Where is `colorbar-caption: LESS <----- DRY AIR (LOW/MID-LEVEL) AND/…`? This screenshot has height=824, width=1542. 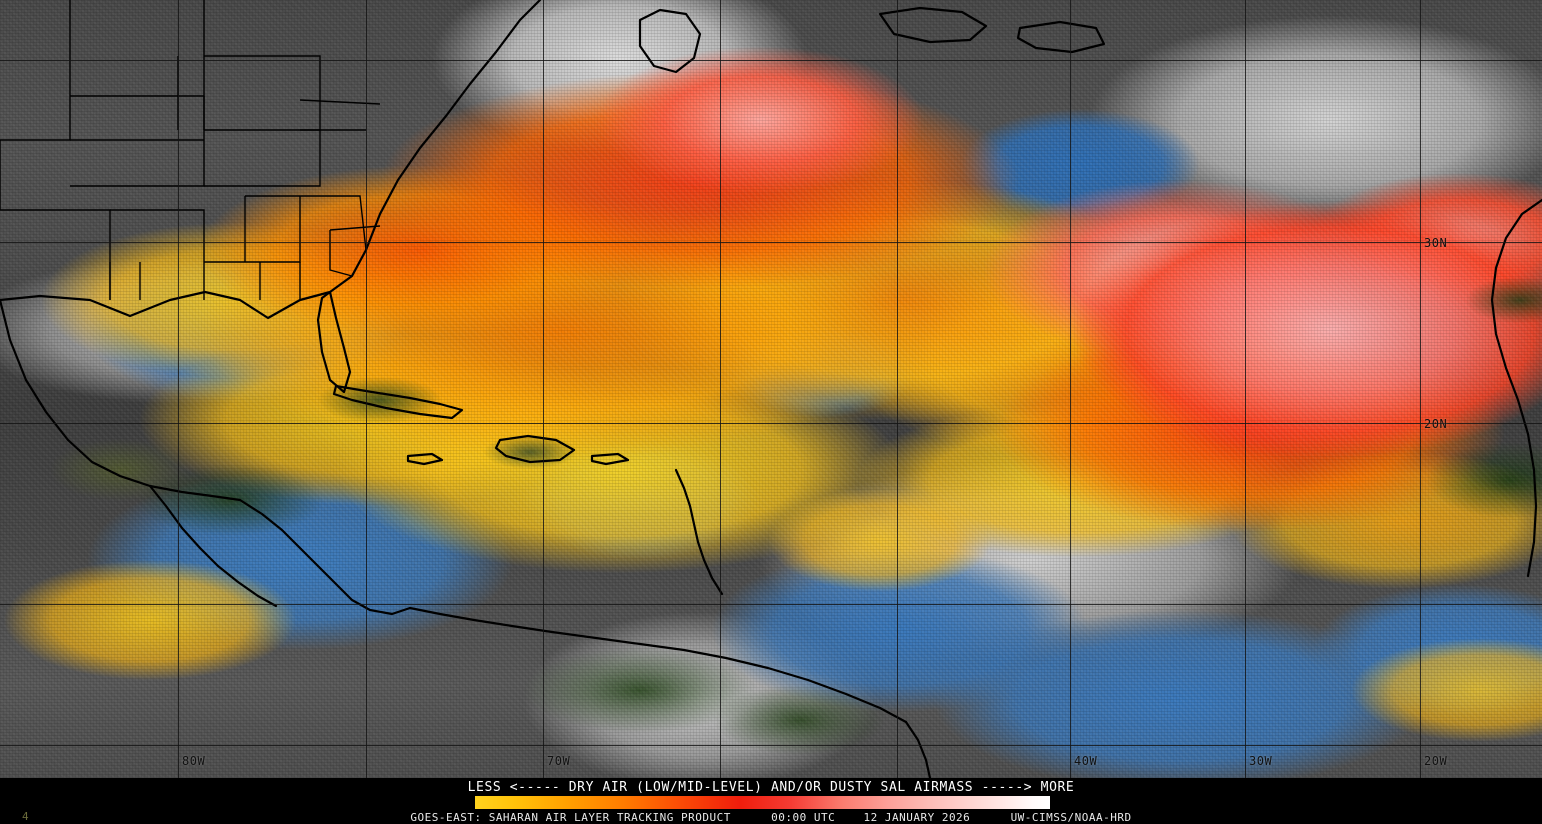 colorbar-caption: LESS <----- DRY AIR (LOW/MID-LEVEL) AND/… is located at coordinates (771, 787).